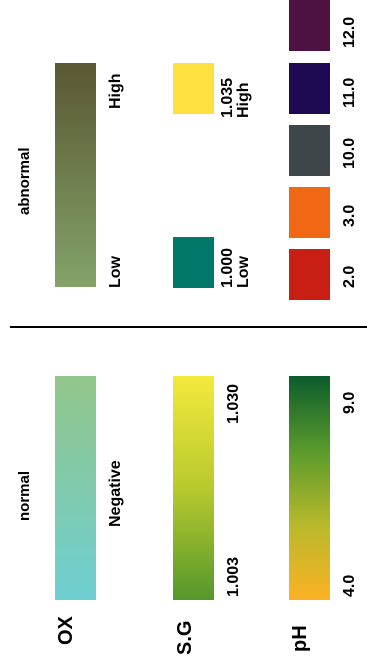 The height and width of the screenshot is (664, 367). Describe the element at coordinates (300, 638) in the screenshot. I see `row-label-ph: pH` at that location.